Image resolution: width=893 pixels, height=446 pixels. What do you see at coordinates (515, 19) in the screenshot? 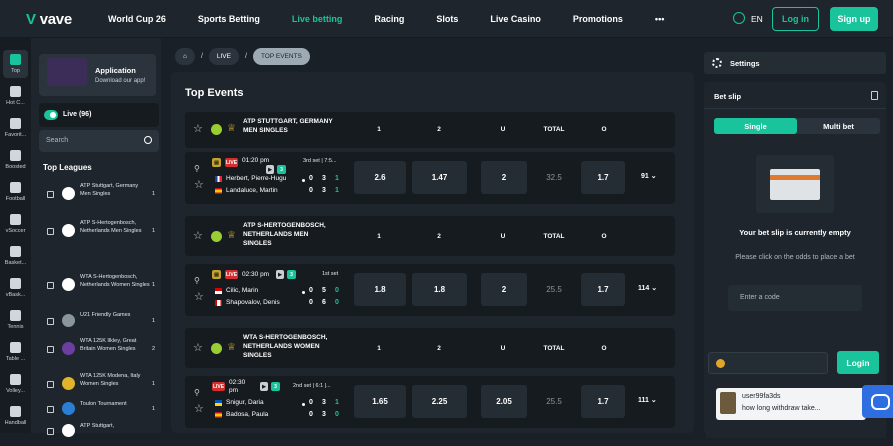
I see `nav-live-casino: Live Casino` at bounding box center [515, 19].